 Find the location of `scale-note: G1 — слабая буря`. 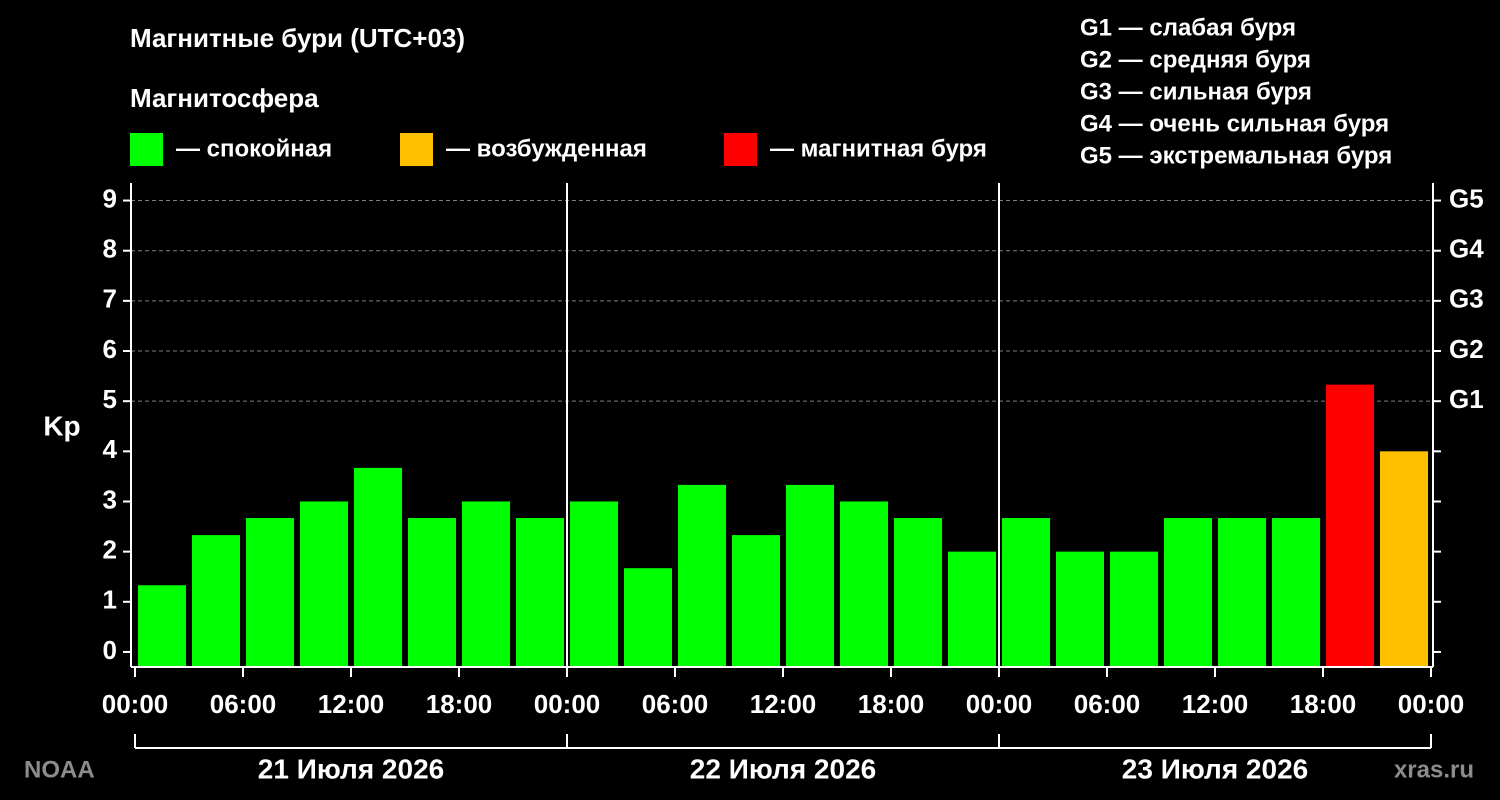

scale-note: G1 — слабая буря is located at coordinates (1188, 27).